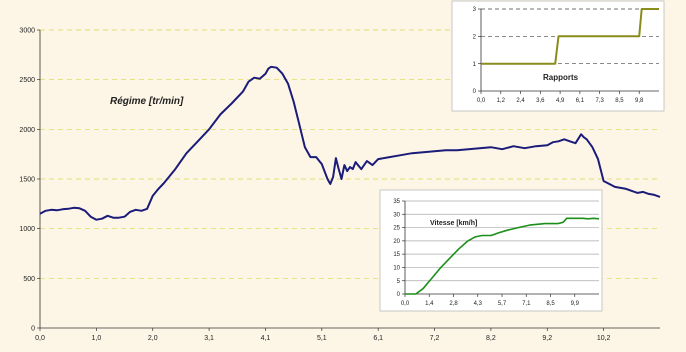  What do you see at coordinates (396, 269) in the screenshot?
I see `vitesse-y-tick-label: 10` at bounding box center [396, 269].